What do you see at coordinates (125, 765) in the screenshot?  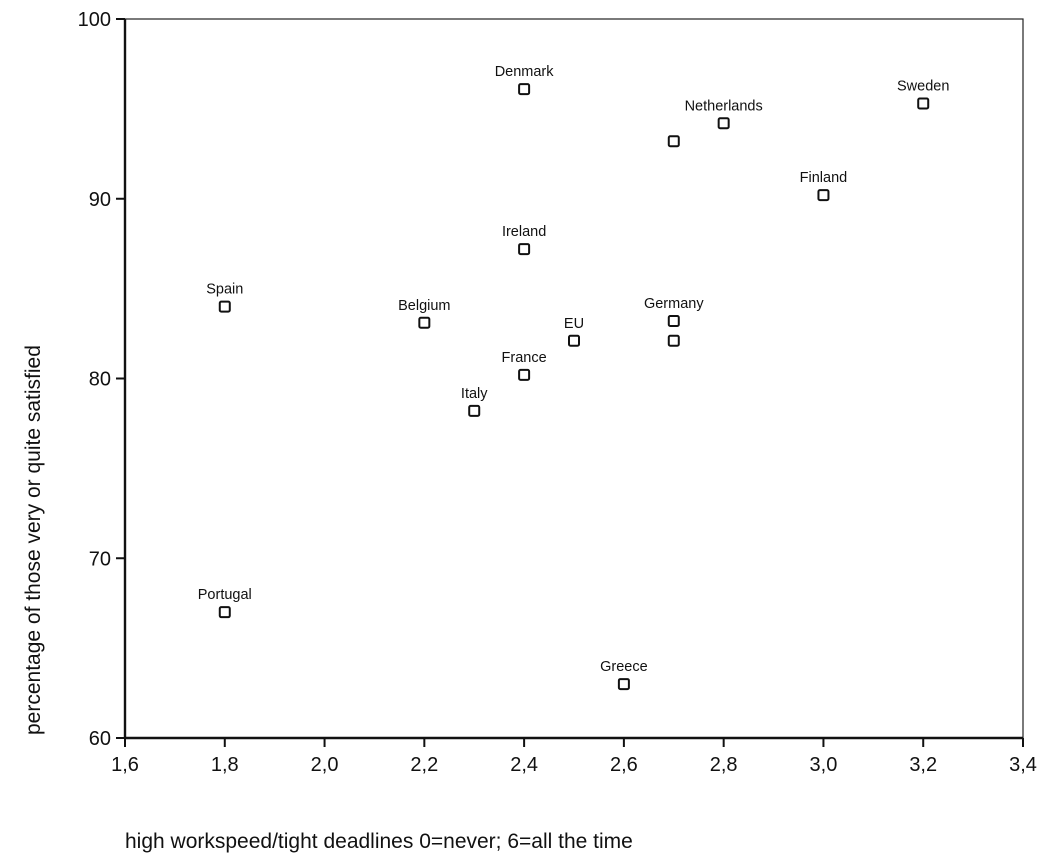 I see `x-tick-label: 1,6` at bounding box center [125, 765].